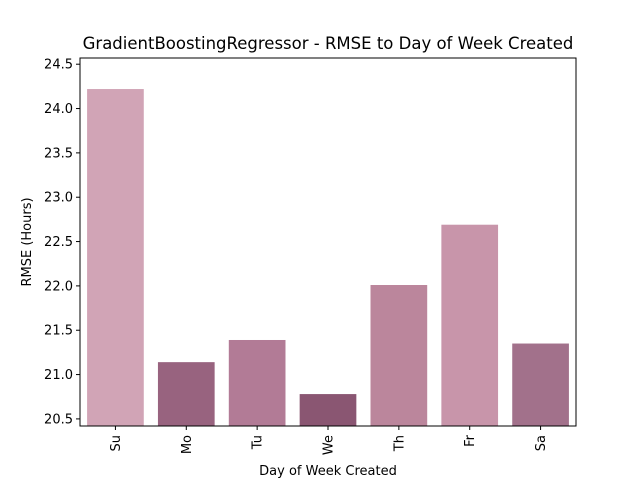 The width and height of the screenshot is (640, 480). What do you see at coordinates (58, 375) in the screenshot?
I see `y-tick-label: 21.0` at bounding box center [58, 375].